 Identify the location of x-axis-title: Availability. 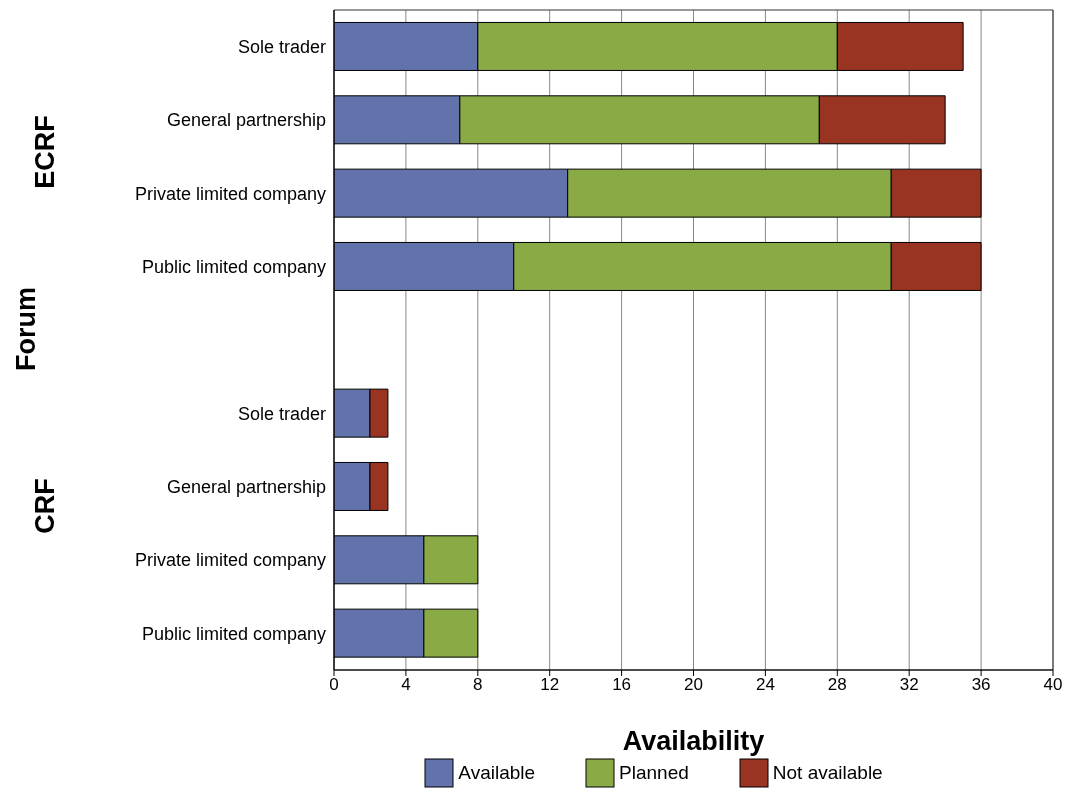
(693, 741).